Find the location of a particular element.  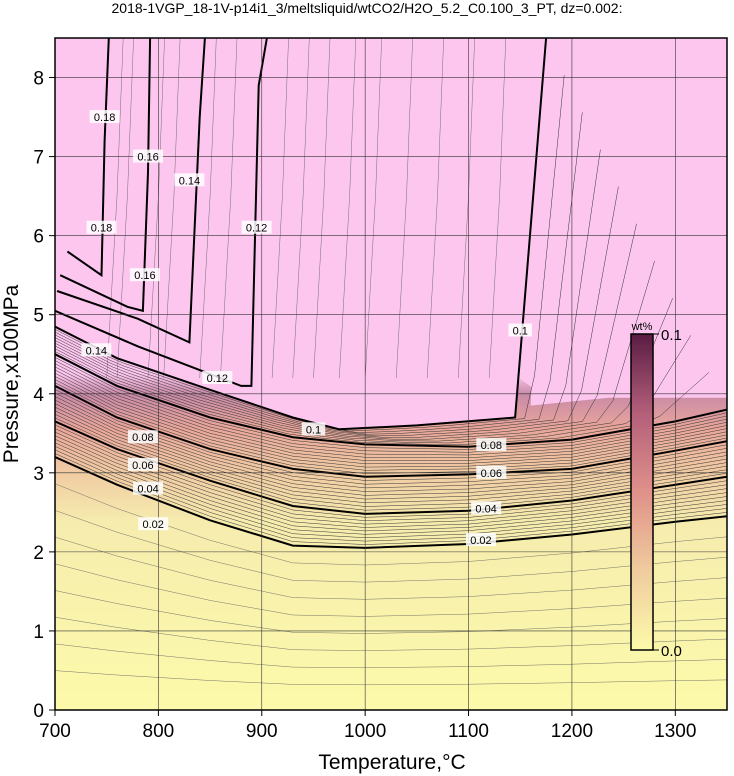

colorbar-max-label: 0.1 is located at coordinates (671, 335).